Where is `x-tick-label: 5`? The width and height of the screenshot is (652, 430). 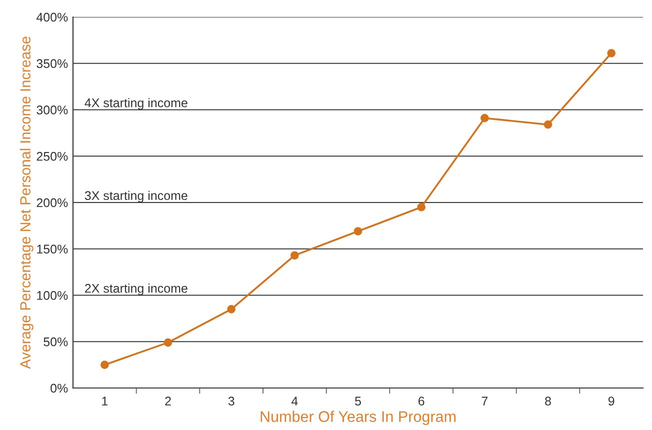
x-tick-label: 5 is located at coordinates (358, 401).